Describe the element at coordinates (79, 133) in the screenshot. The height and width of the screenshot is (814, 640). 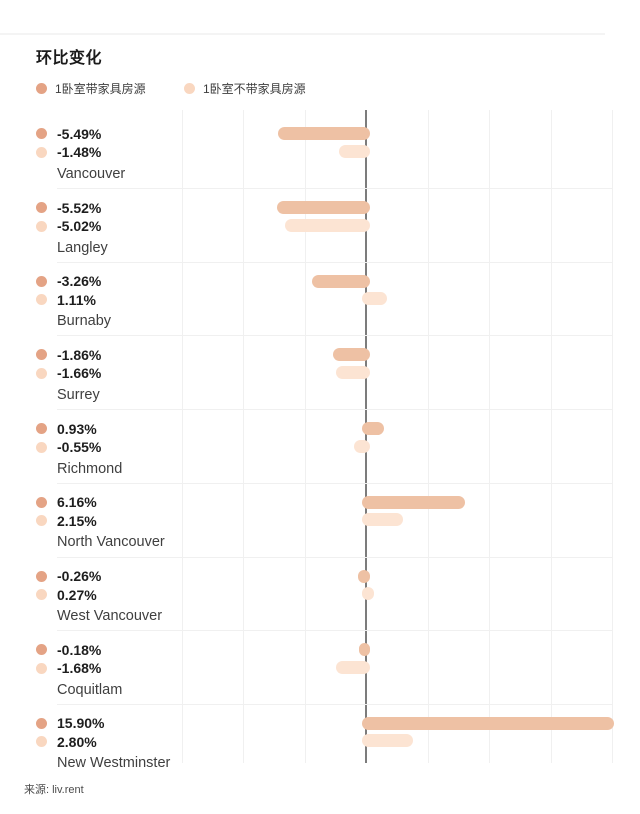
I see `value-label-furnished: -5.49%` at that location.